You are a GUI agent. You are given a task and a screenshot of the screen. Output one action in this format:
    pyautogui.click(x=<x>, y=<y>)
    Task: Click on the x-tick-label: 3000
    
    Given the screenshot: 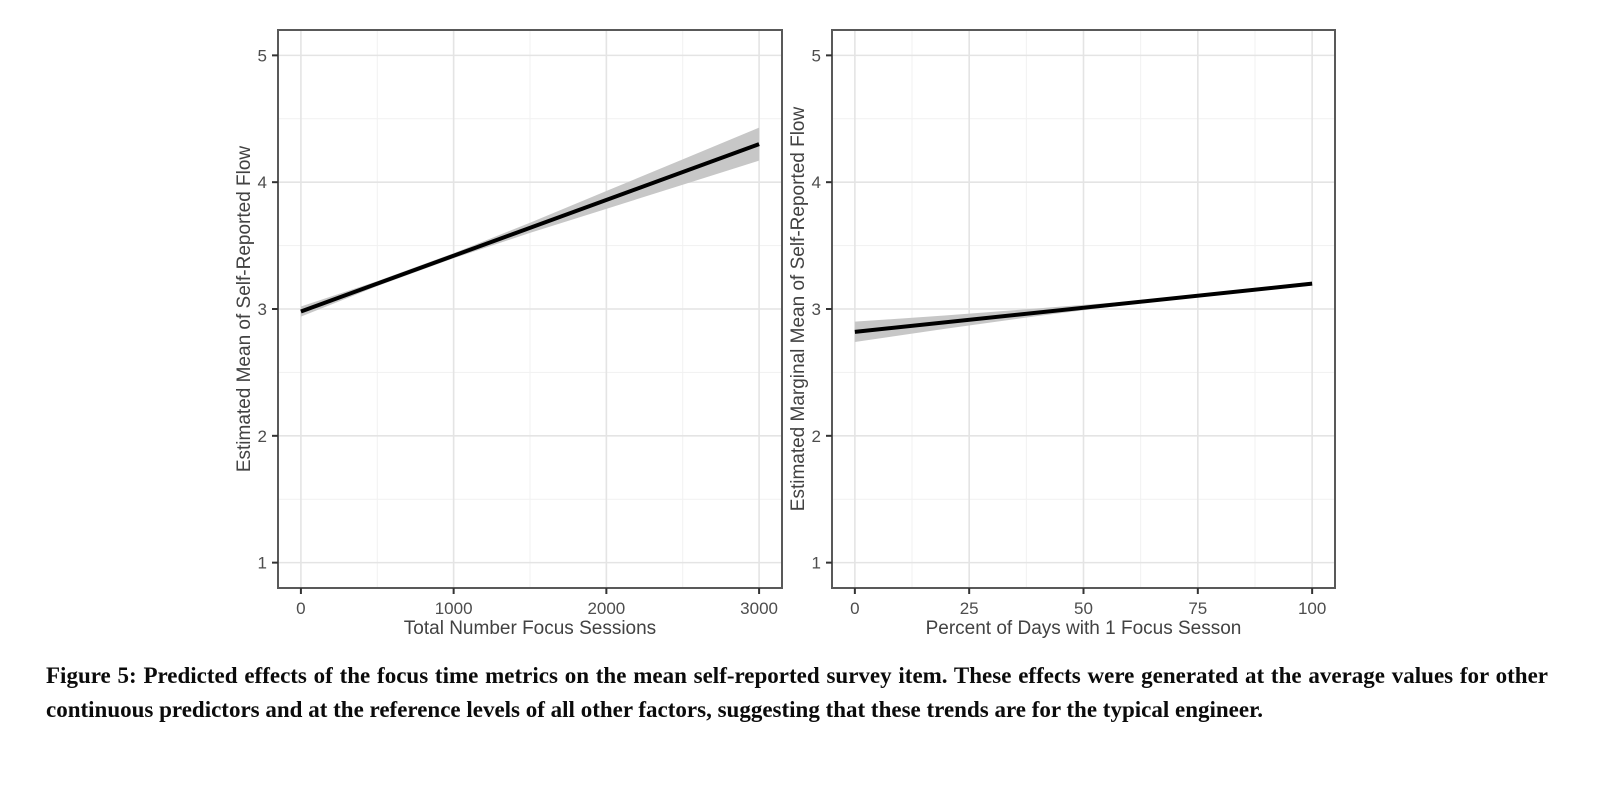 What is the action you would take?
    pyautogui.click(x=759, y=608)
    